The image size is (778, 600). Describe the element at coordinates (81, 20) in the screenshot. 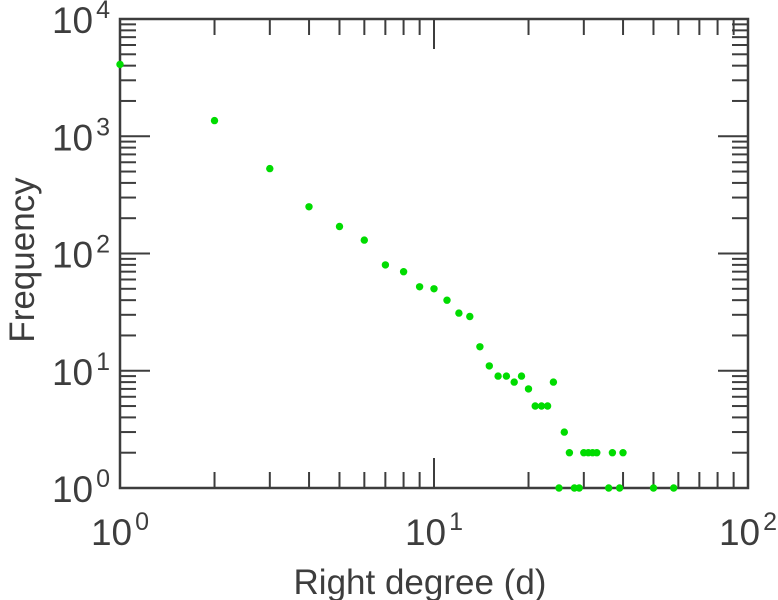

I see `tick-label: 10 4` at that location.